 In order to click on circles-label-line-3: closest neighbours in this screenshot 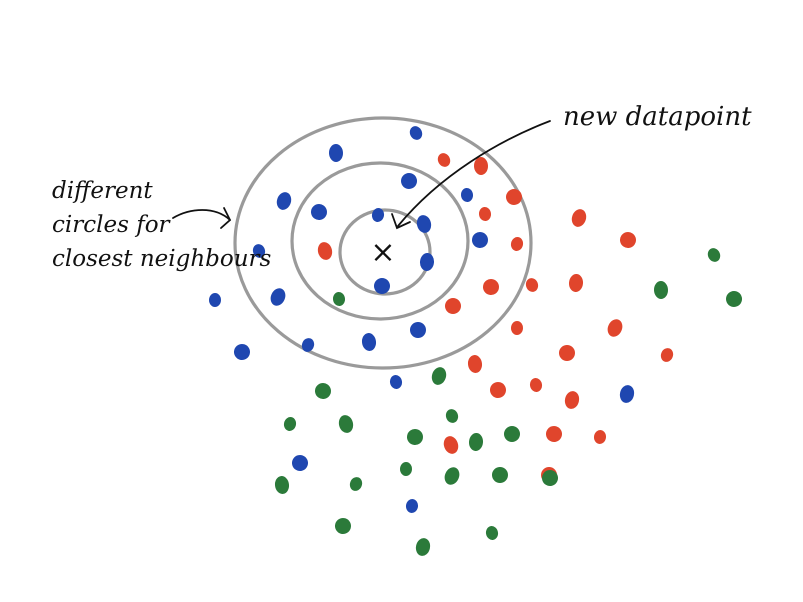, I will do `click(162, 259)`.